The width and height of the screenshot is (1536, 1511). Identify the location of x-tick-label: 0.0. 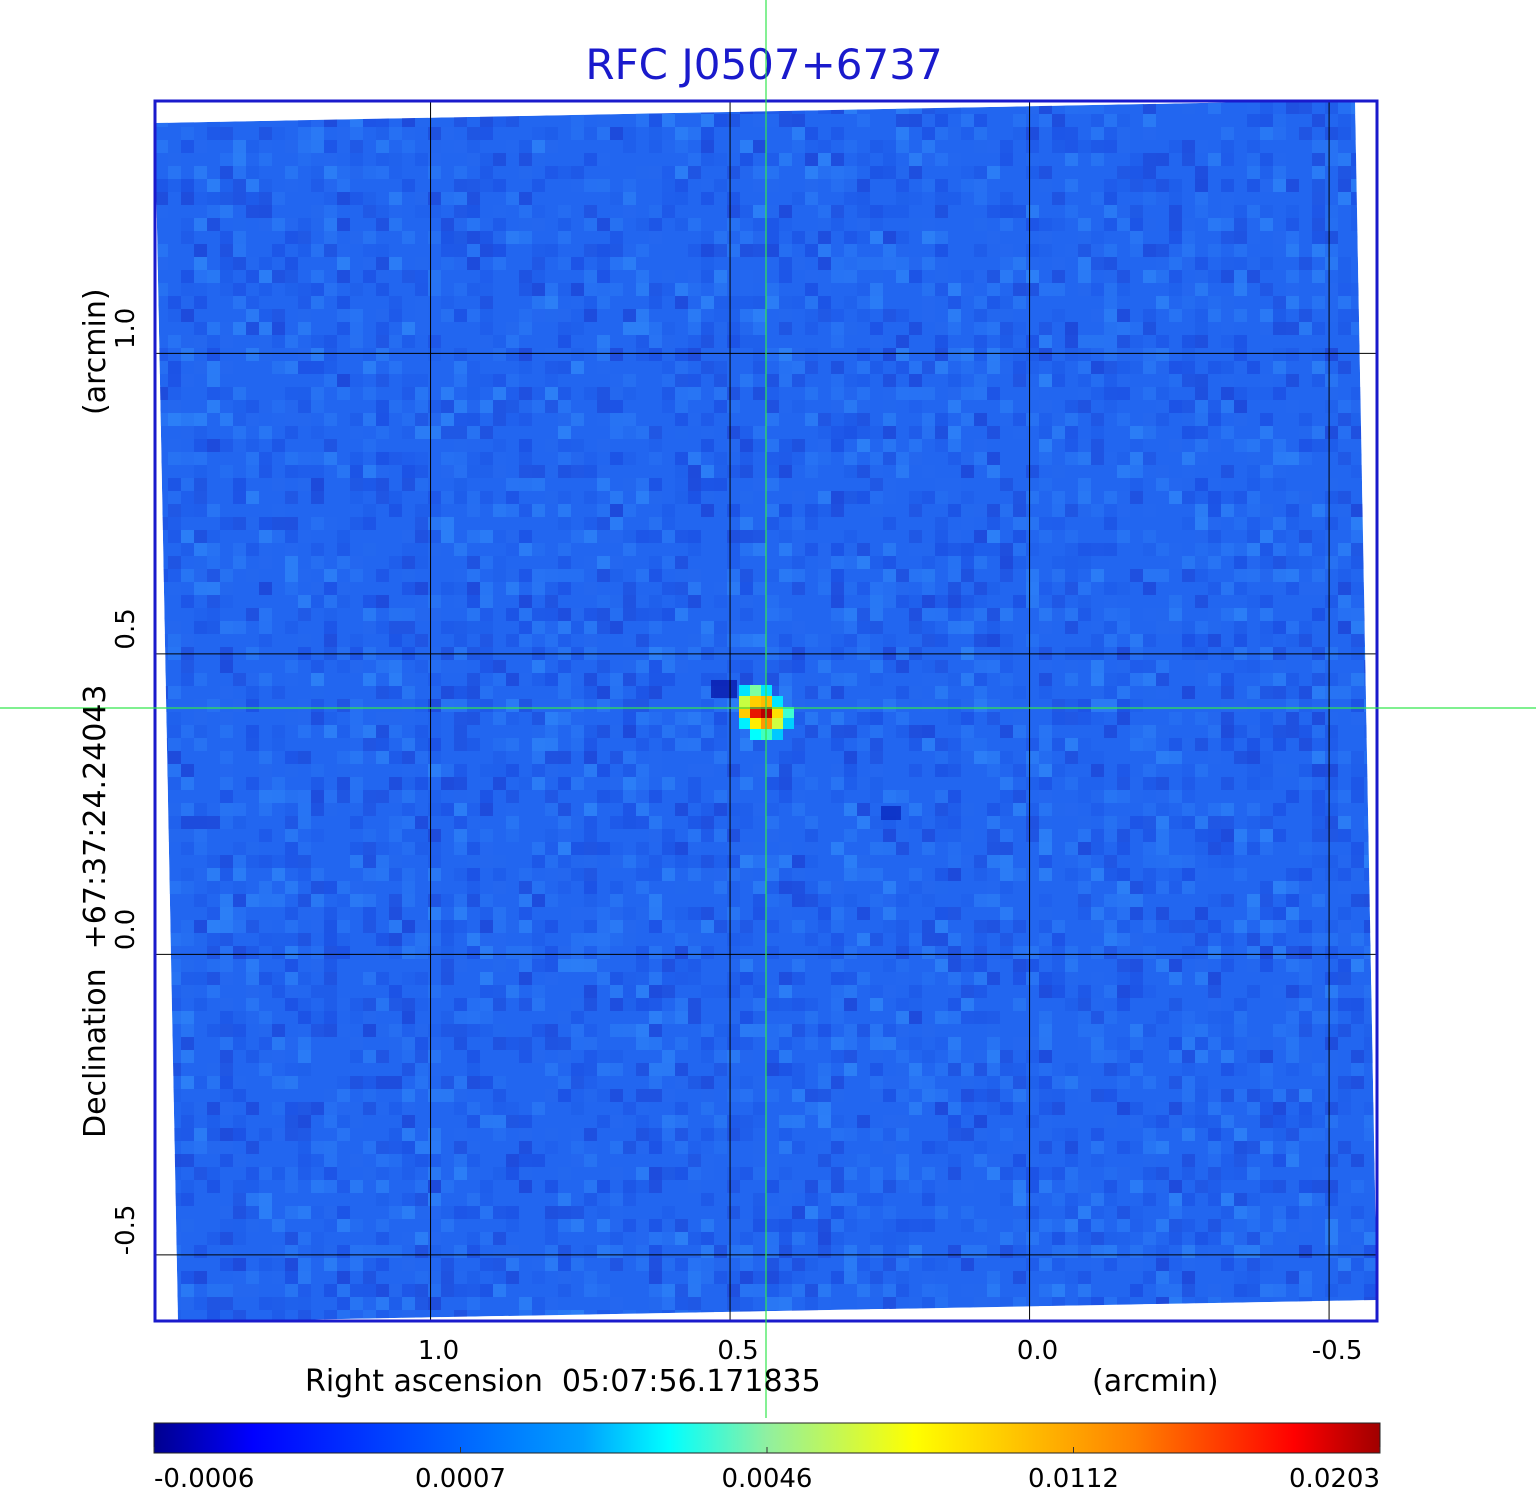
(1037, 1351).